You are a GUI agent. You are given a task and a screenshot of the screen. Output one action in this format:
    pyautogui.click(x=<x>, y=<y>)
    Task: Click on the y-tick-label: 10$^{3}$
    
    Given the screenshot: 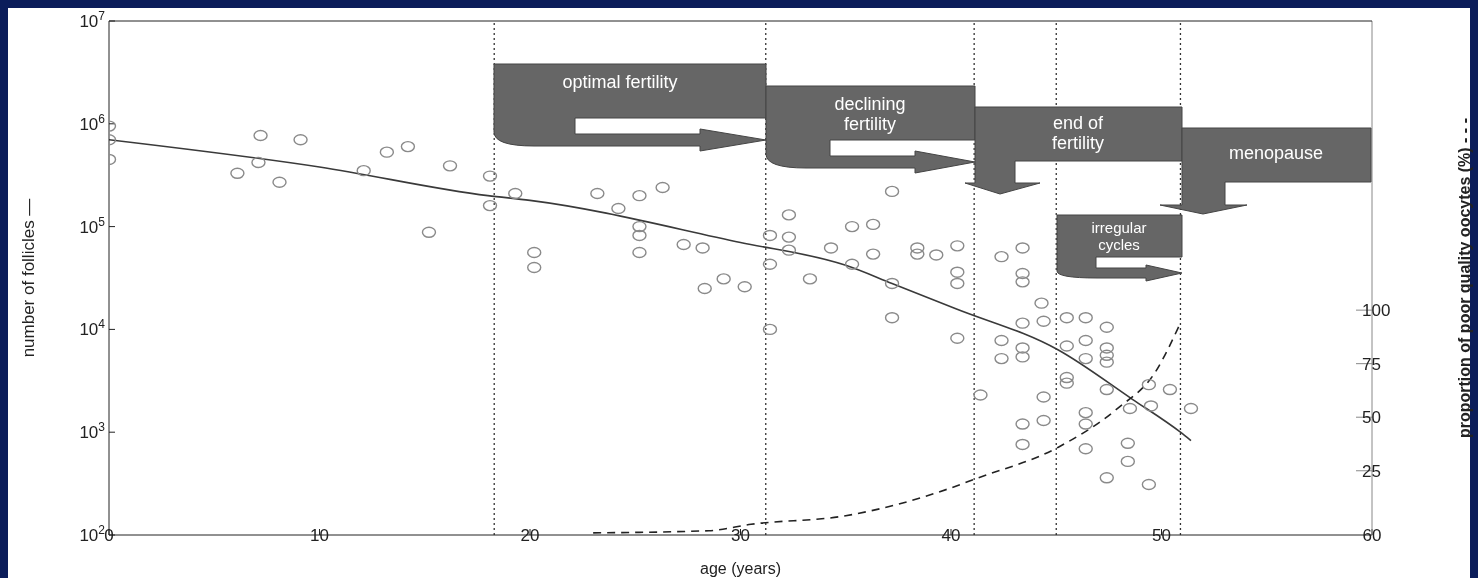 What is the action you would take?
    pyautogui.click(x=92, y=431)
    